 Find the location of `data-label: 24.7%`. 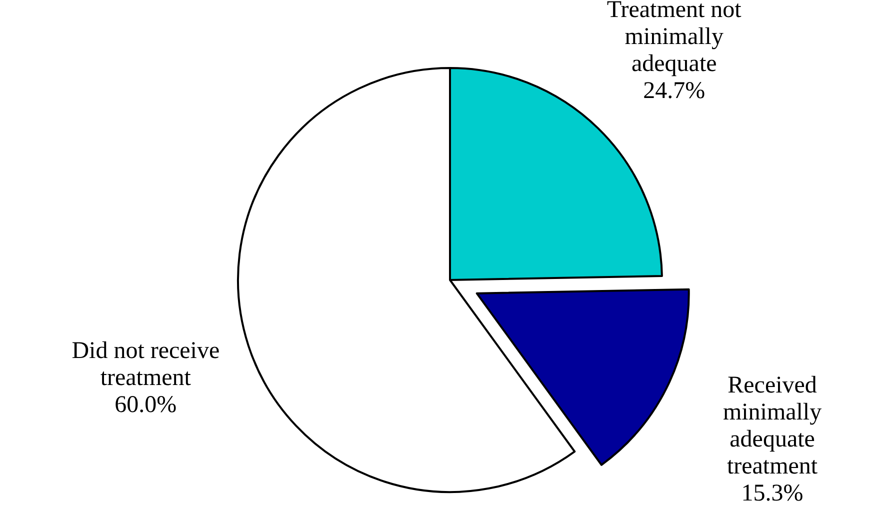

data-label: 24.7% is located at coordinates (674, 91).